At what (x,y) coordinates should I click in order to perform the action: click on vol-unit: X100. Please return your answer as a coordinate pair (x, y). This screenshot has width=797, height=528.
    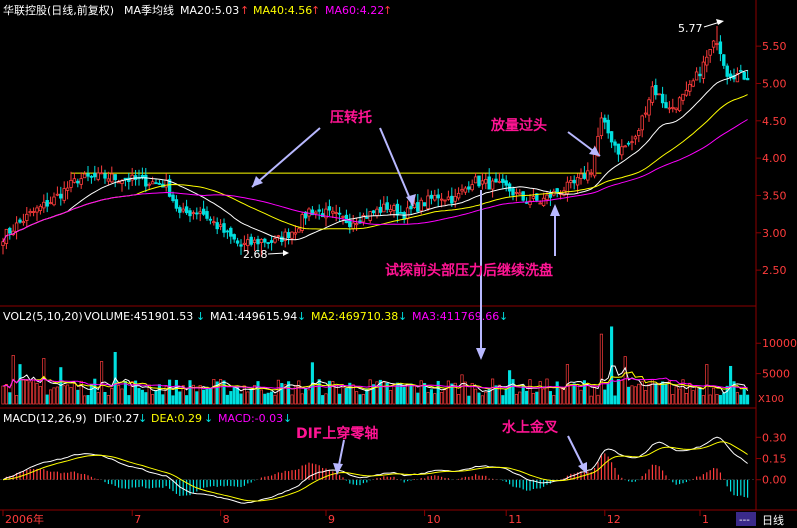
    Looking at the image, I should click on (771, 399).